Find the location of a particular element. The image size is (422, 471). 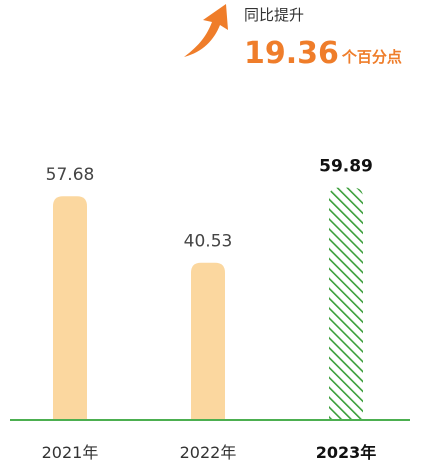

value-label: 59.89 is located at coordinates (346, 167).